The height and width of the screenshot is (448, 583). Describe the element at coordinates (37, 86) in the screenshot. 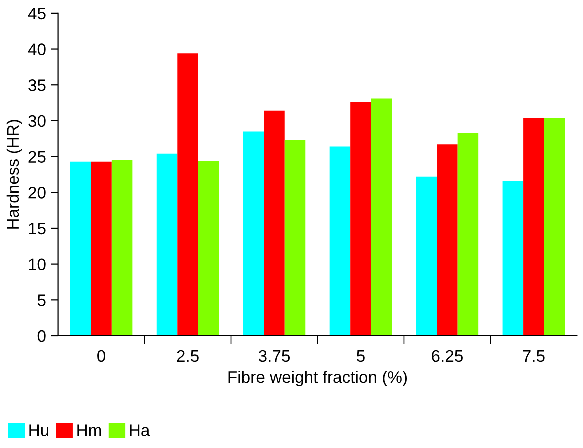

I see `y-tick-label: 35` at that location.